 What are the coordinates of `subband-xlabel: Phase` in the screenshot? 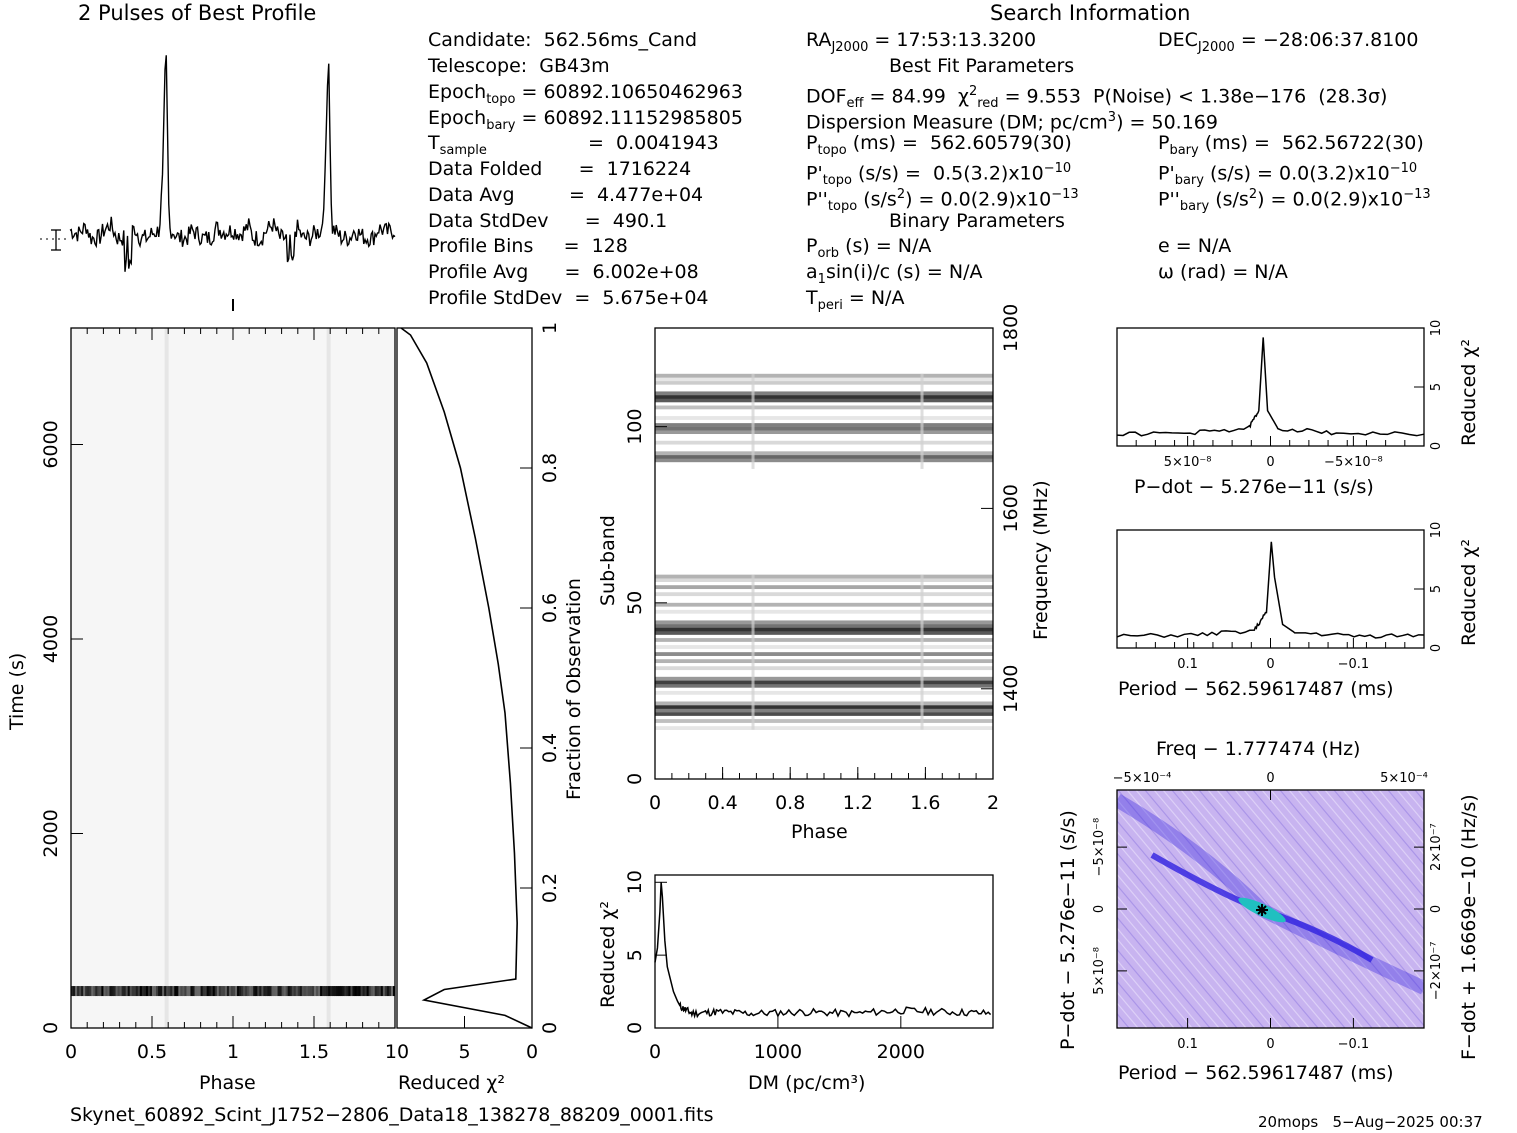 It's located at (819, 832).